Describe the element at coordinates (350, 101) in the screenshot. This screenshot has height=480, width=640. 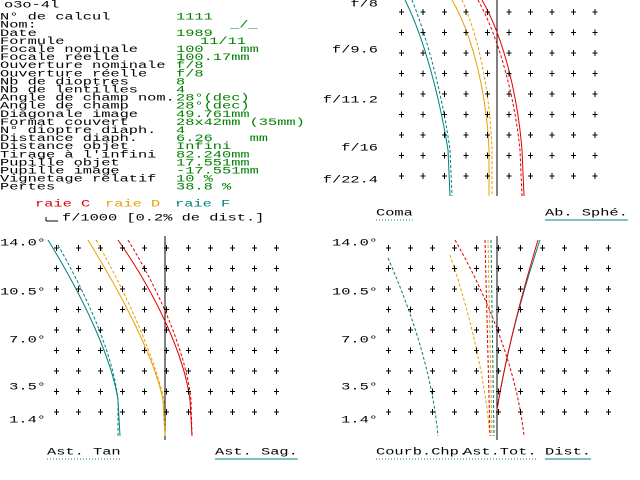
I see `y-label: f/11.2` at that location.